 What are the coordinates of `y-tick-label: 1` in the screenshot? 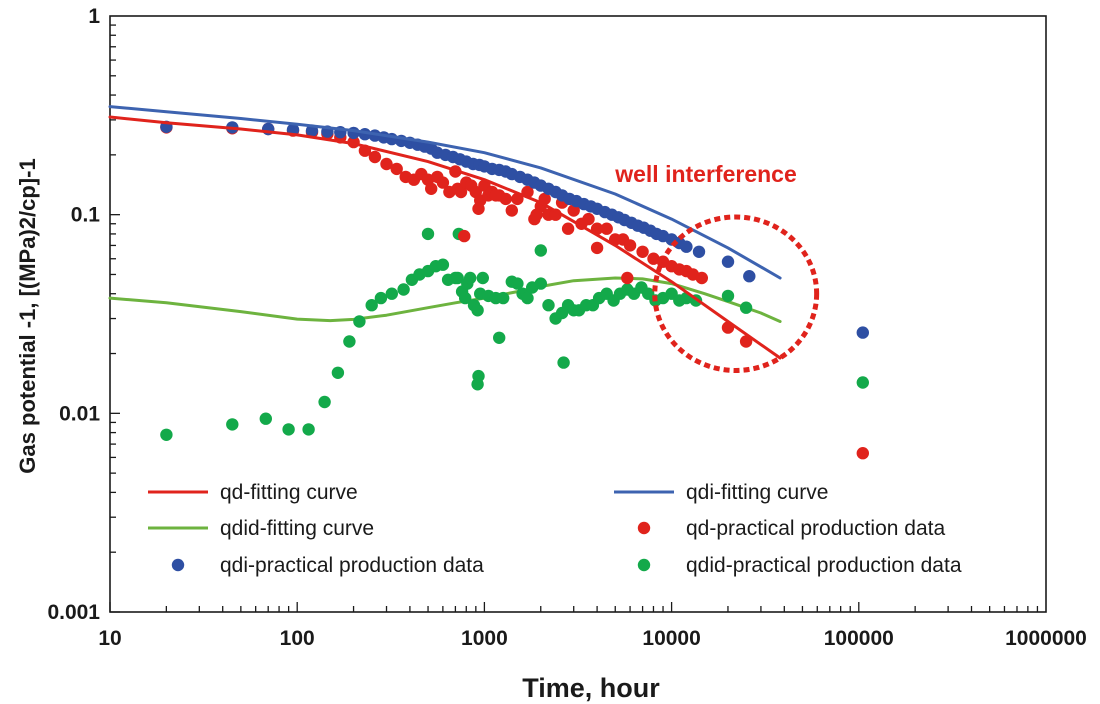 It's located at (94, 16).